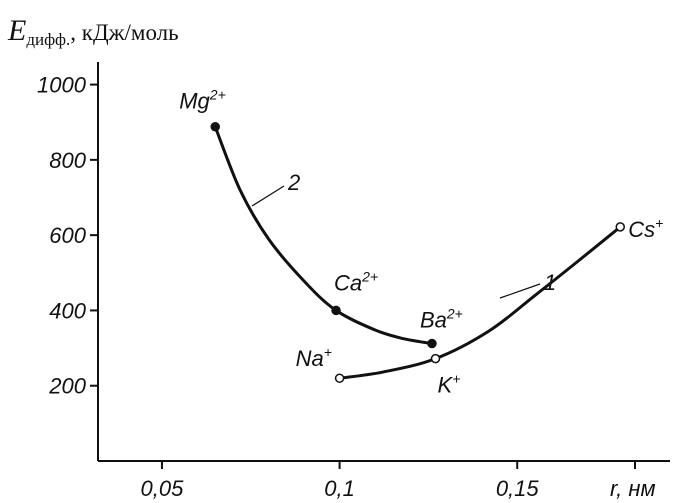 The image size is (685, 503). I want to click on x-ticks: 0,05 0,1 0,15, so click(388, 481).